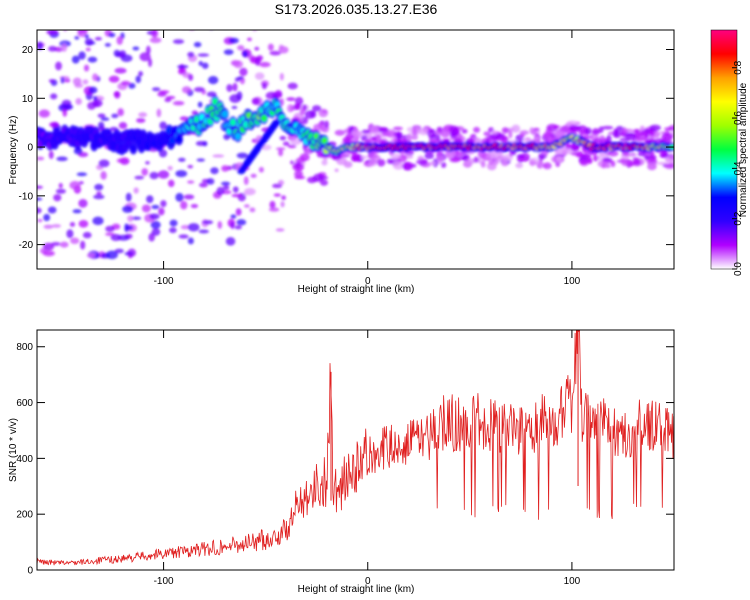  I want to click on colorbar-tick-label: 0.4, so click(738, 168).